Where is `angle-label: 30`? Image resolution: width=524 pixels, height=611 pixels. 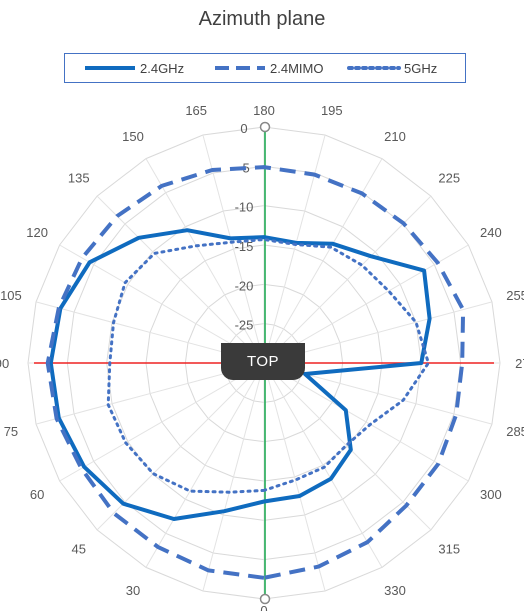 angle-label: 30 is located at coordinates (133, 590).